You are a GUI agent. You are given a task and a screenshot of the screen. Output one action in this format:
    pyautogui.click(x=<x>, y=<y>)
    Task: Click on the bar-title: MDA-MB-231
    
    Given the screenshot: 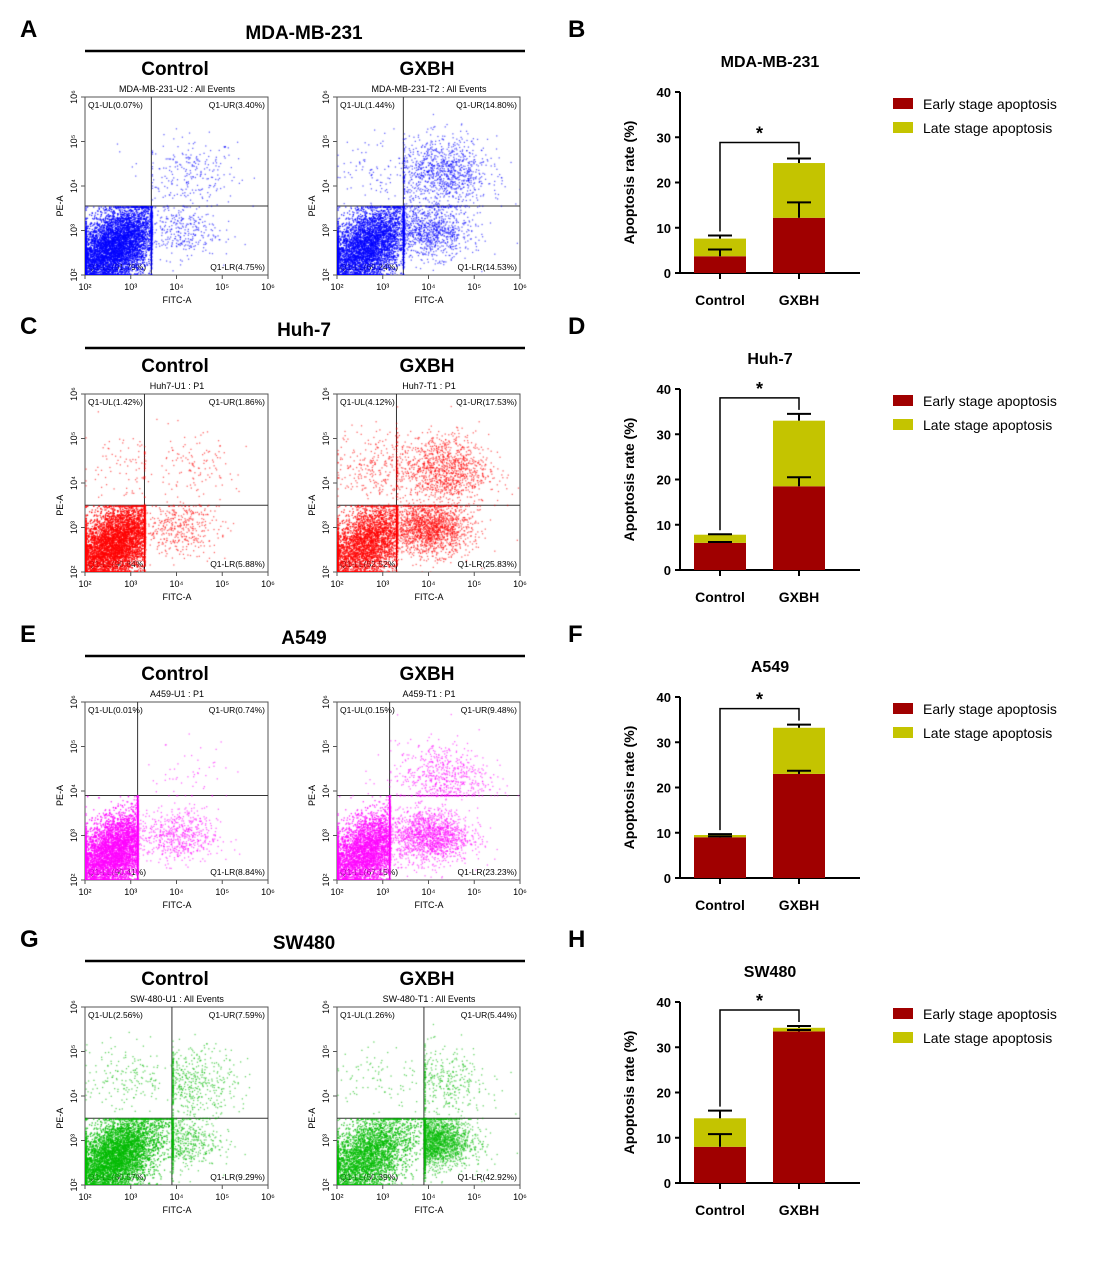 What is the action you would take?
    pyautogui.click(x=770, y=62)
    